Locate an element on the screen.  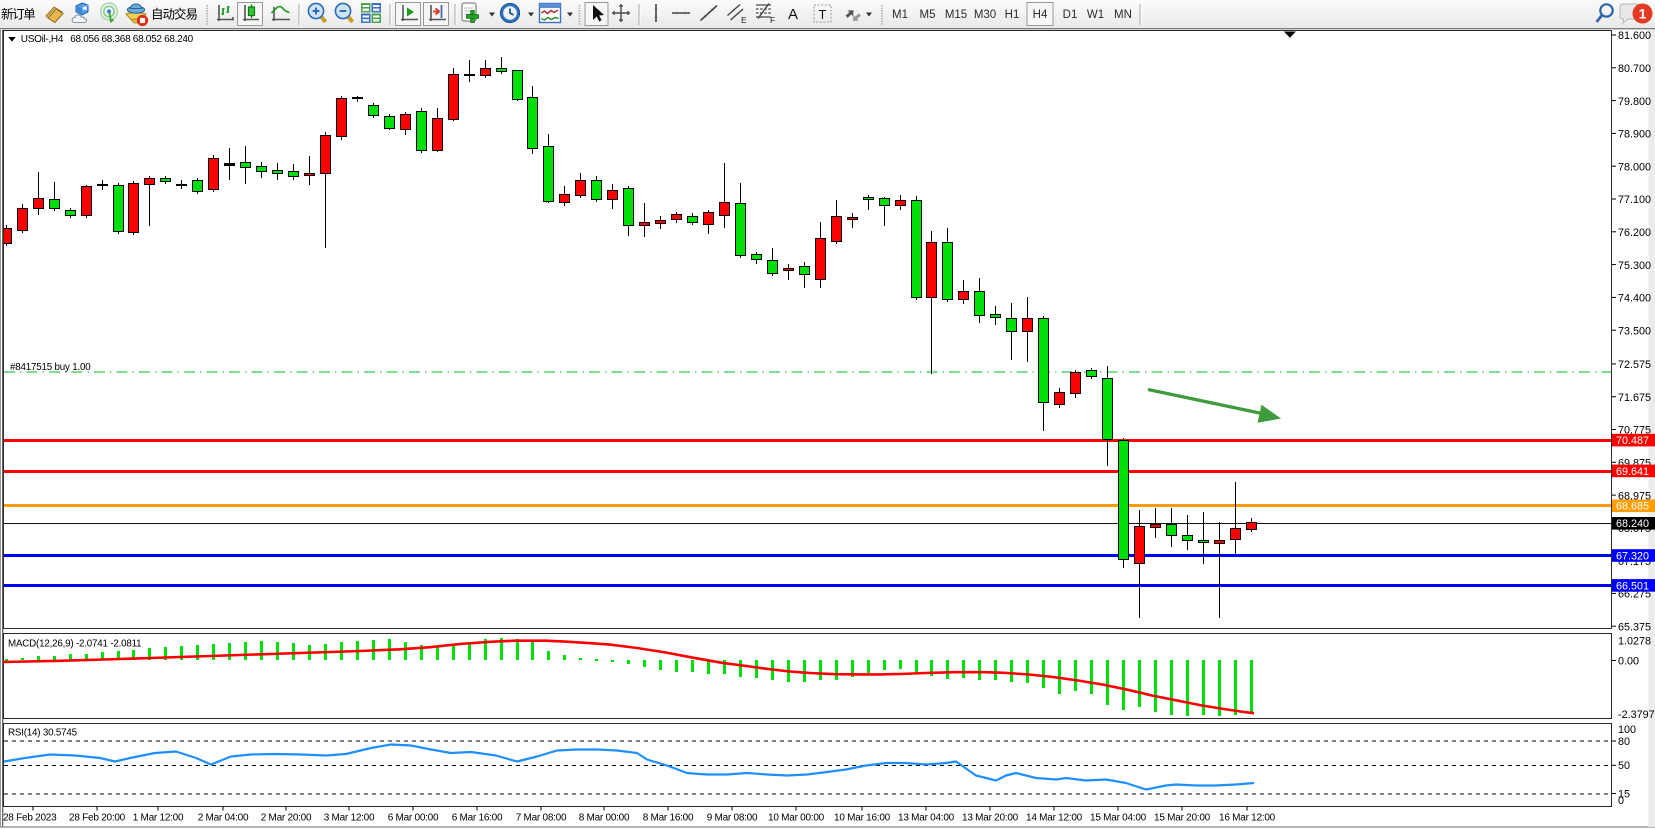
svg-text: D1 is located at coordinates (1070, 15).